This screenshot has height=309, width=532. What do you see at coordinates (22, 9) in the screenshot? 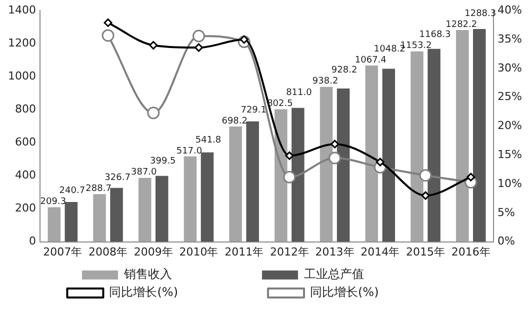
I see `y-tick-label: 1400` at bounding box center [22, 9].